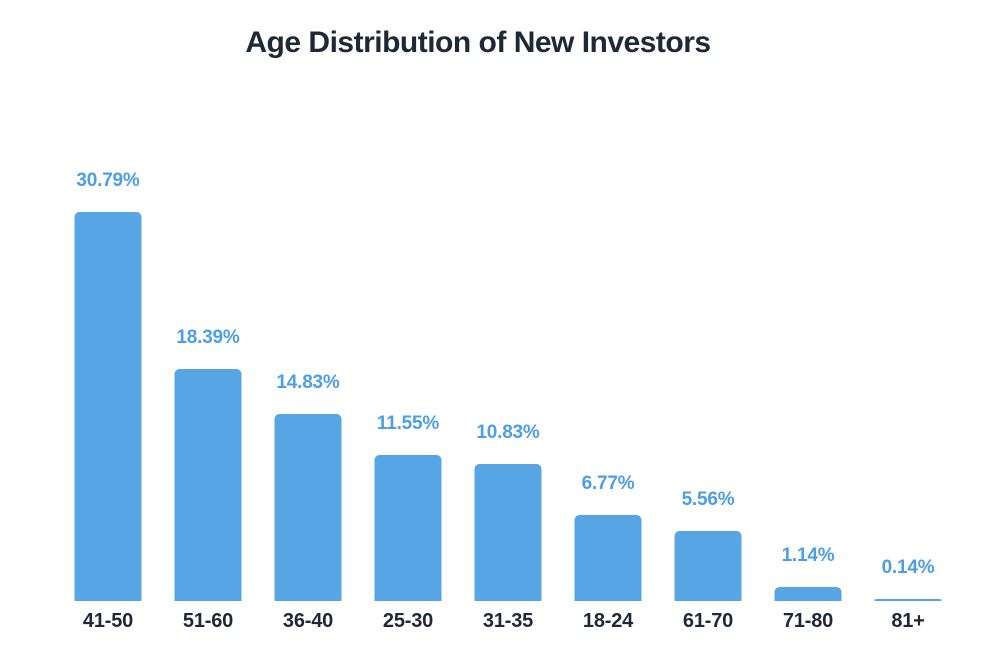 This screenshot has height=654, width=1008. I want to click on bar-column-61-70: 5.56% 61-70, so click(708, 422).